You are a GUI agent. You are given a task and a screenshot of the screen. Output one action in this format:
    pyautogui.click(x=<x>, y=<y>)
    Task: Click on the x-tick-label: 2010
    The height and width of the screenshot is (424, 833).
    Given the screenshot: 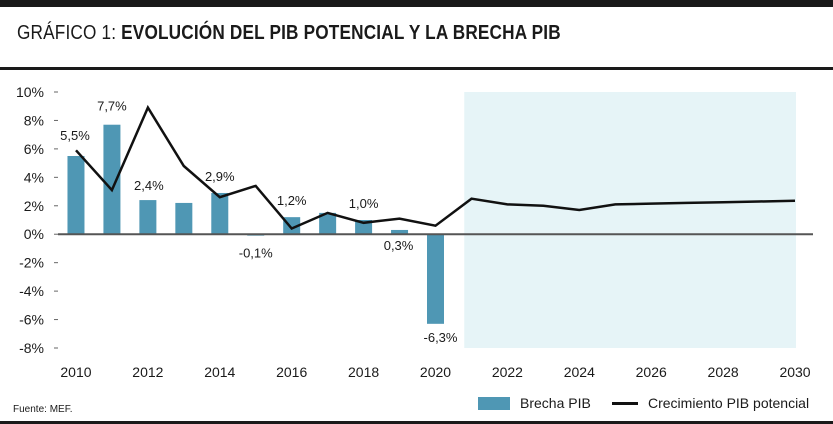 What is the action you would take?
    pyautogui.click(x=75, y=372)
    